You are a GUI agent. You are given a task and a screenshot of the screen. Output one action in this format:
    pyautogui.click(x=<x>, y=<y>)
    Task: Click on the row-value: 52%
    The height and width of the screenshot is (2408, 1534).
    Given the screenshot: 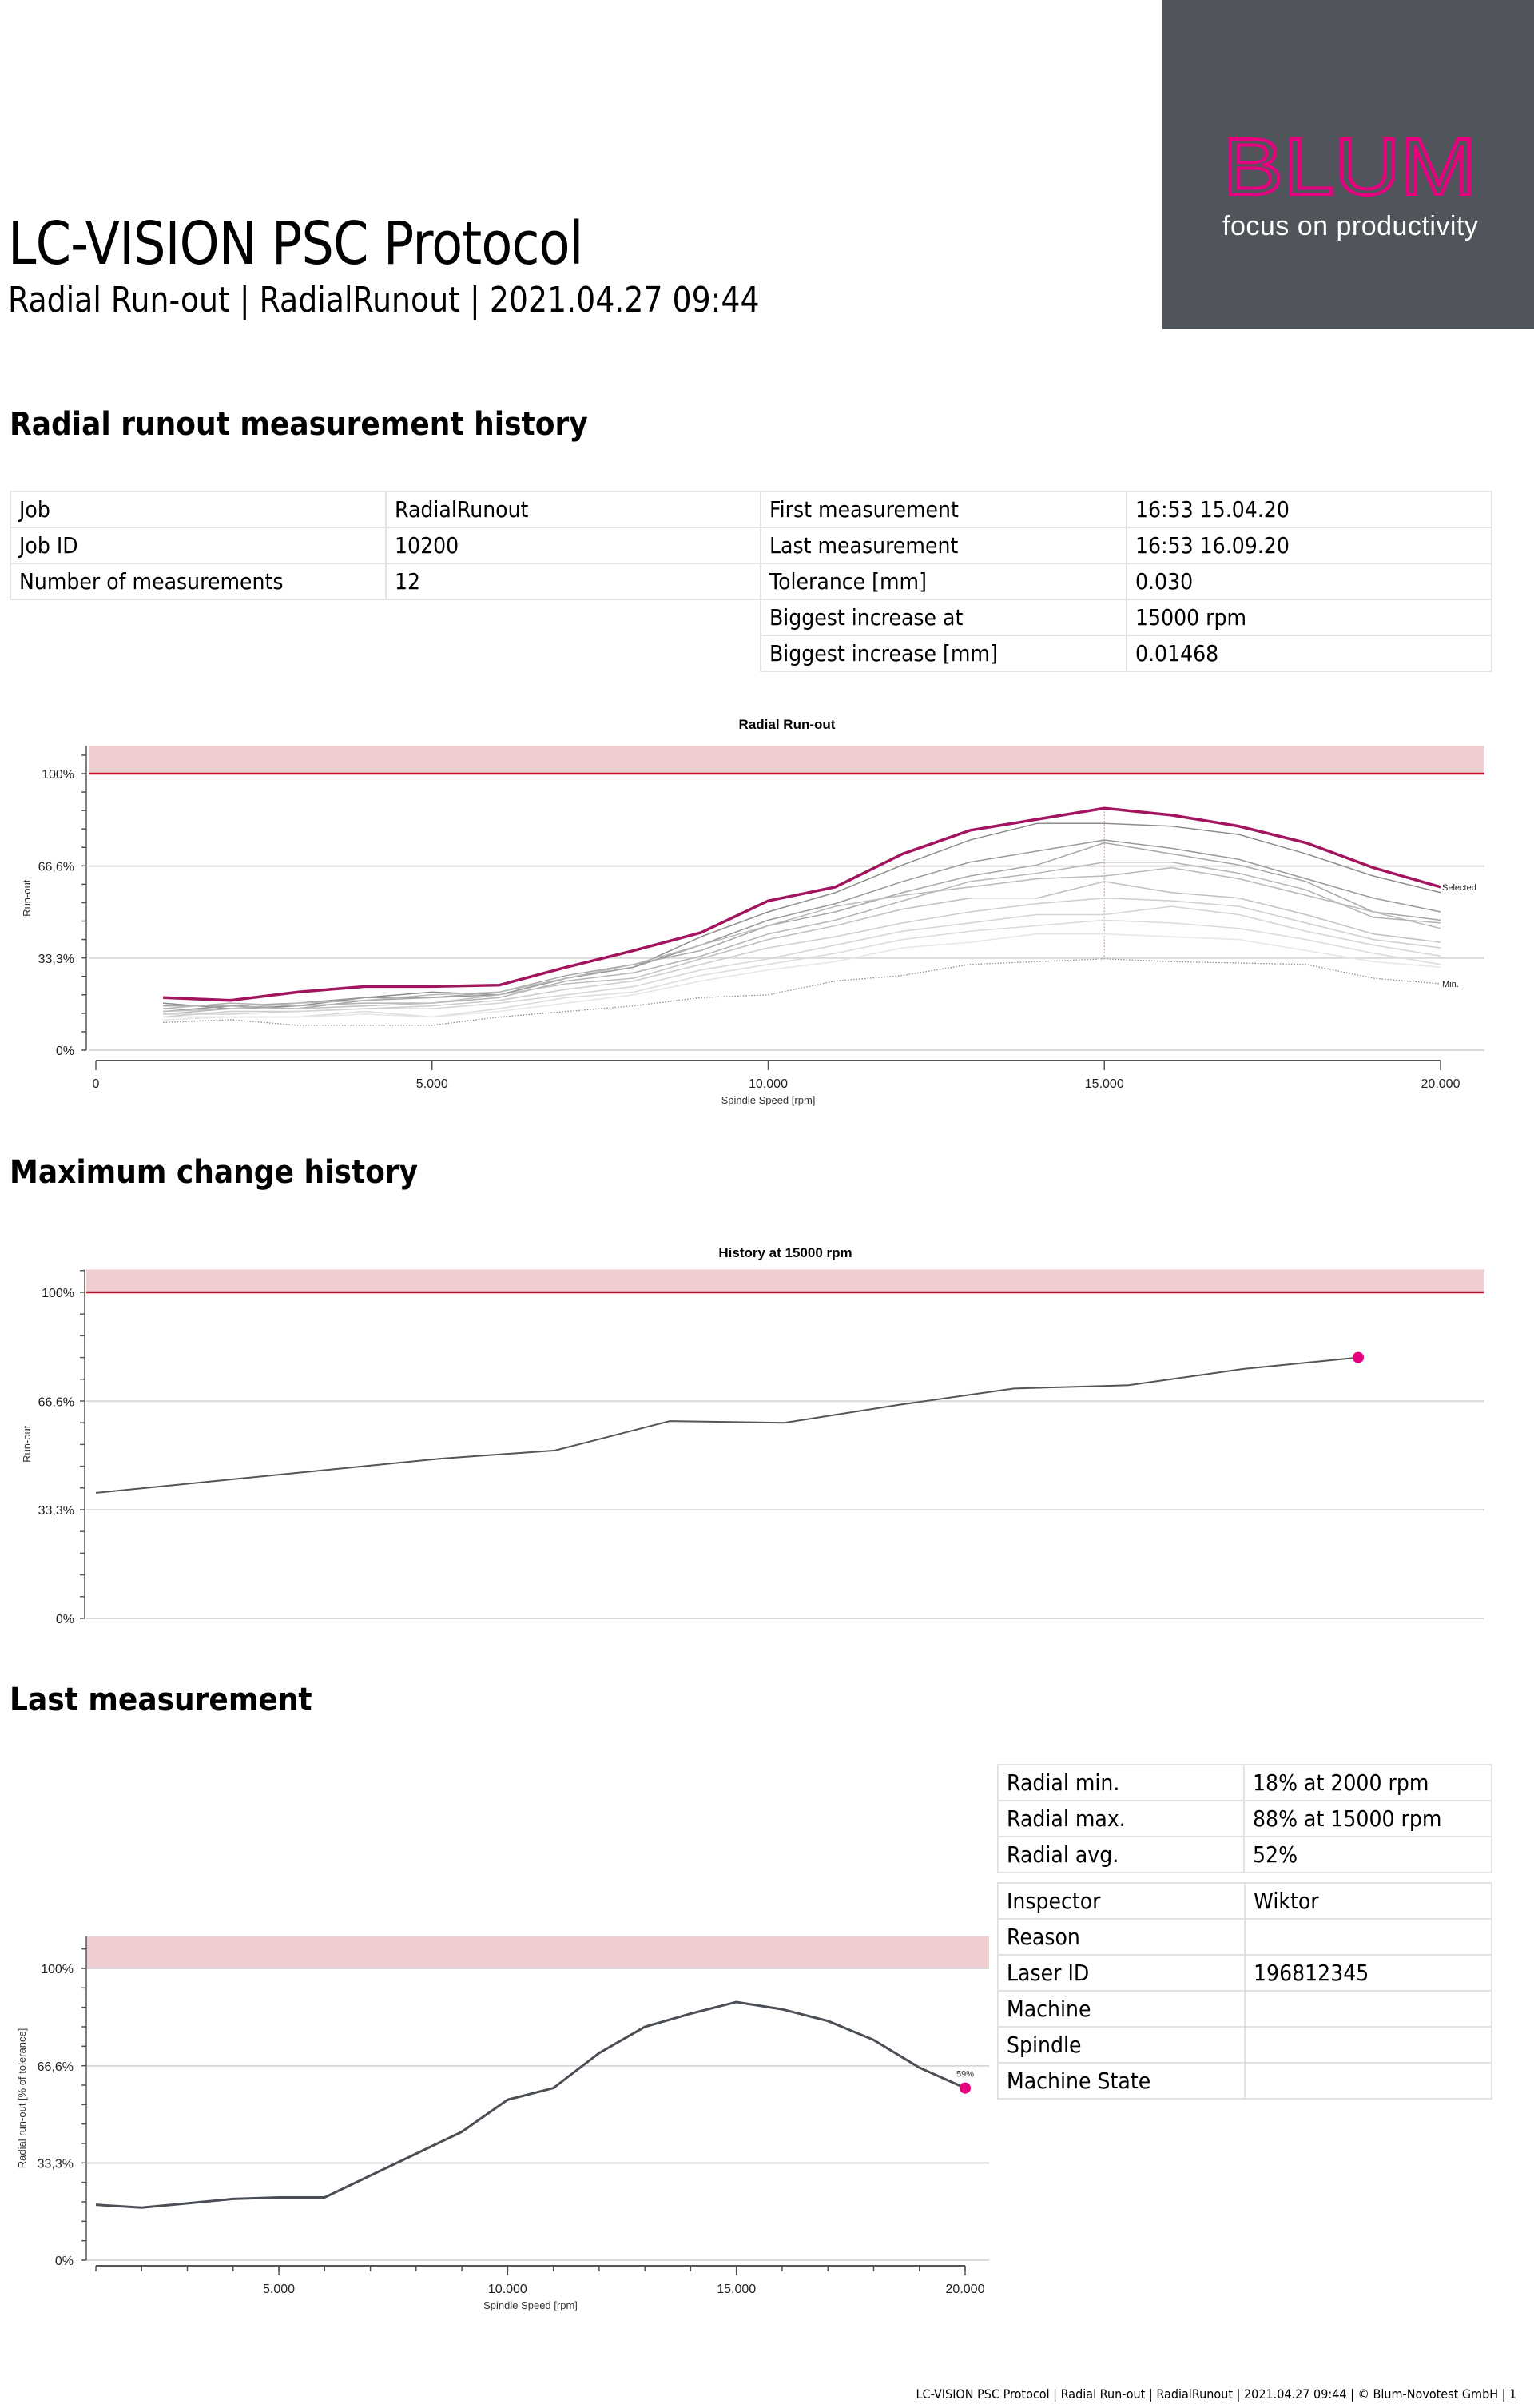 What is the action you would take?
    pyautogui.click(x=1367, y=1854)
    